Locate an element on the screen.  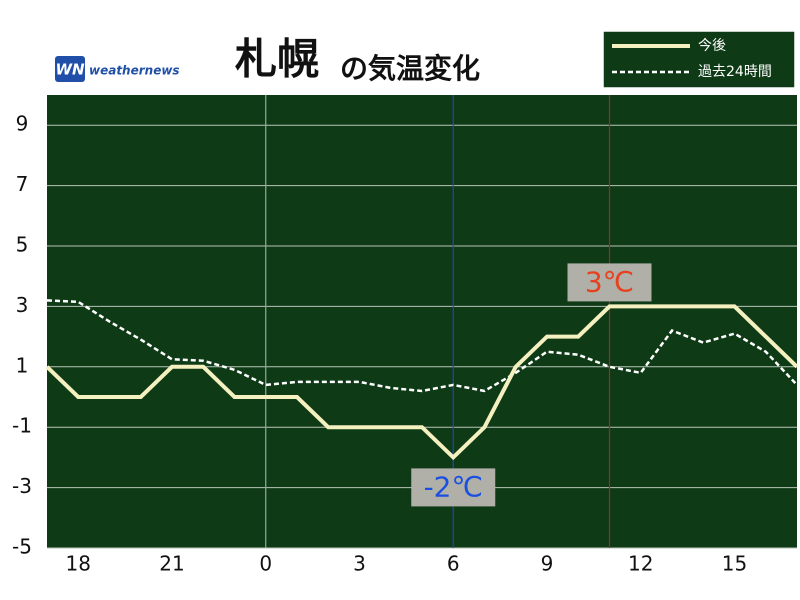
x-tick-label: 9 is located at coordinates (547, 564).